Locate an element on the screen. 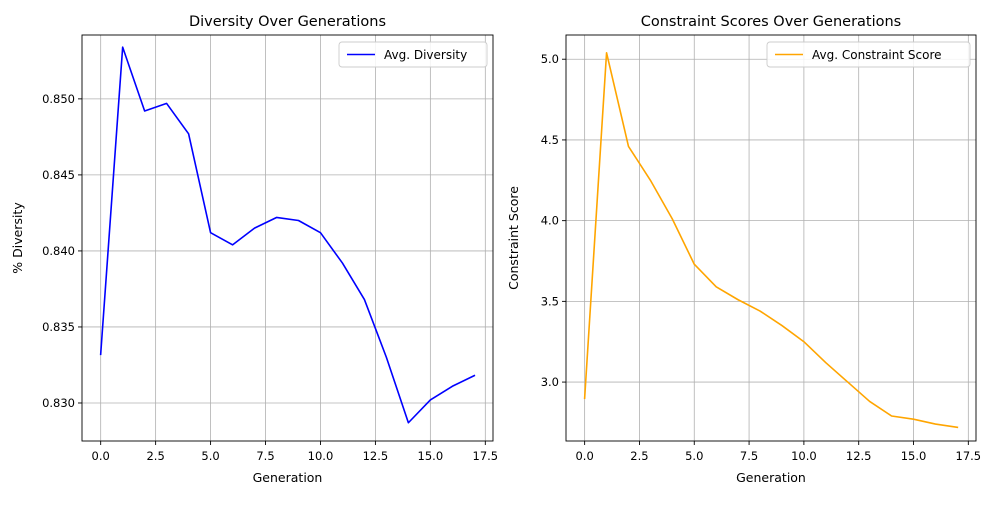 The height and width of the screenshot is (505, 1000). y-tick-label: 3.5 is located at coordinates (550, 301).